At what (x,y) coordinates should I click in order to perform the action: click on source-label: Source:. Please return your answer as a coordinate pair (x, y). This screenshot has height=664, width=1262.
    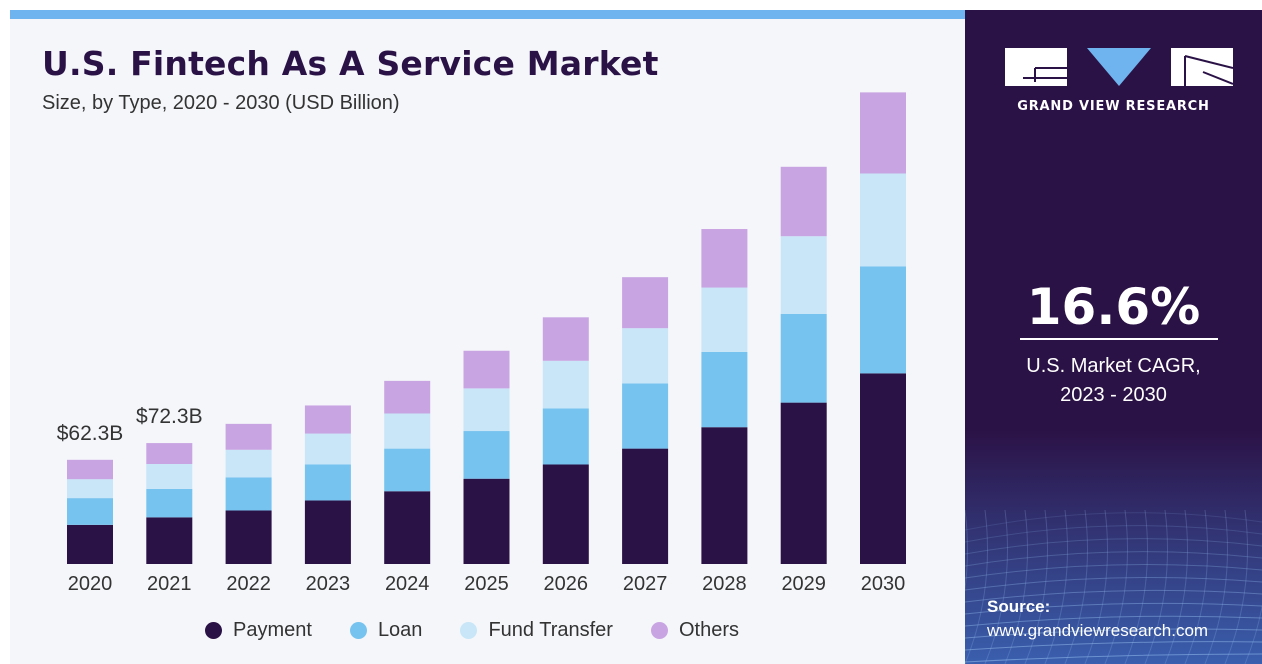
    Looking at the image, I should click on (1019, 606).